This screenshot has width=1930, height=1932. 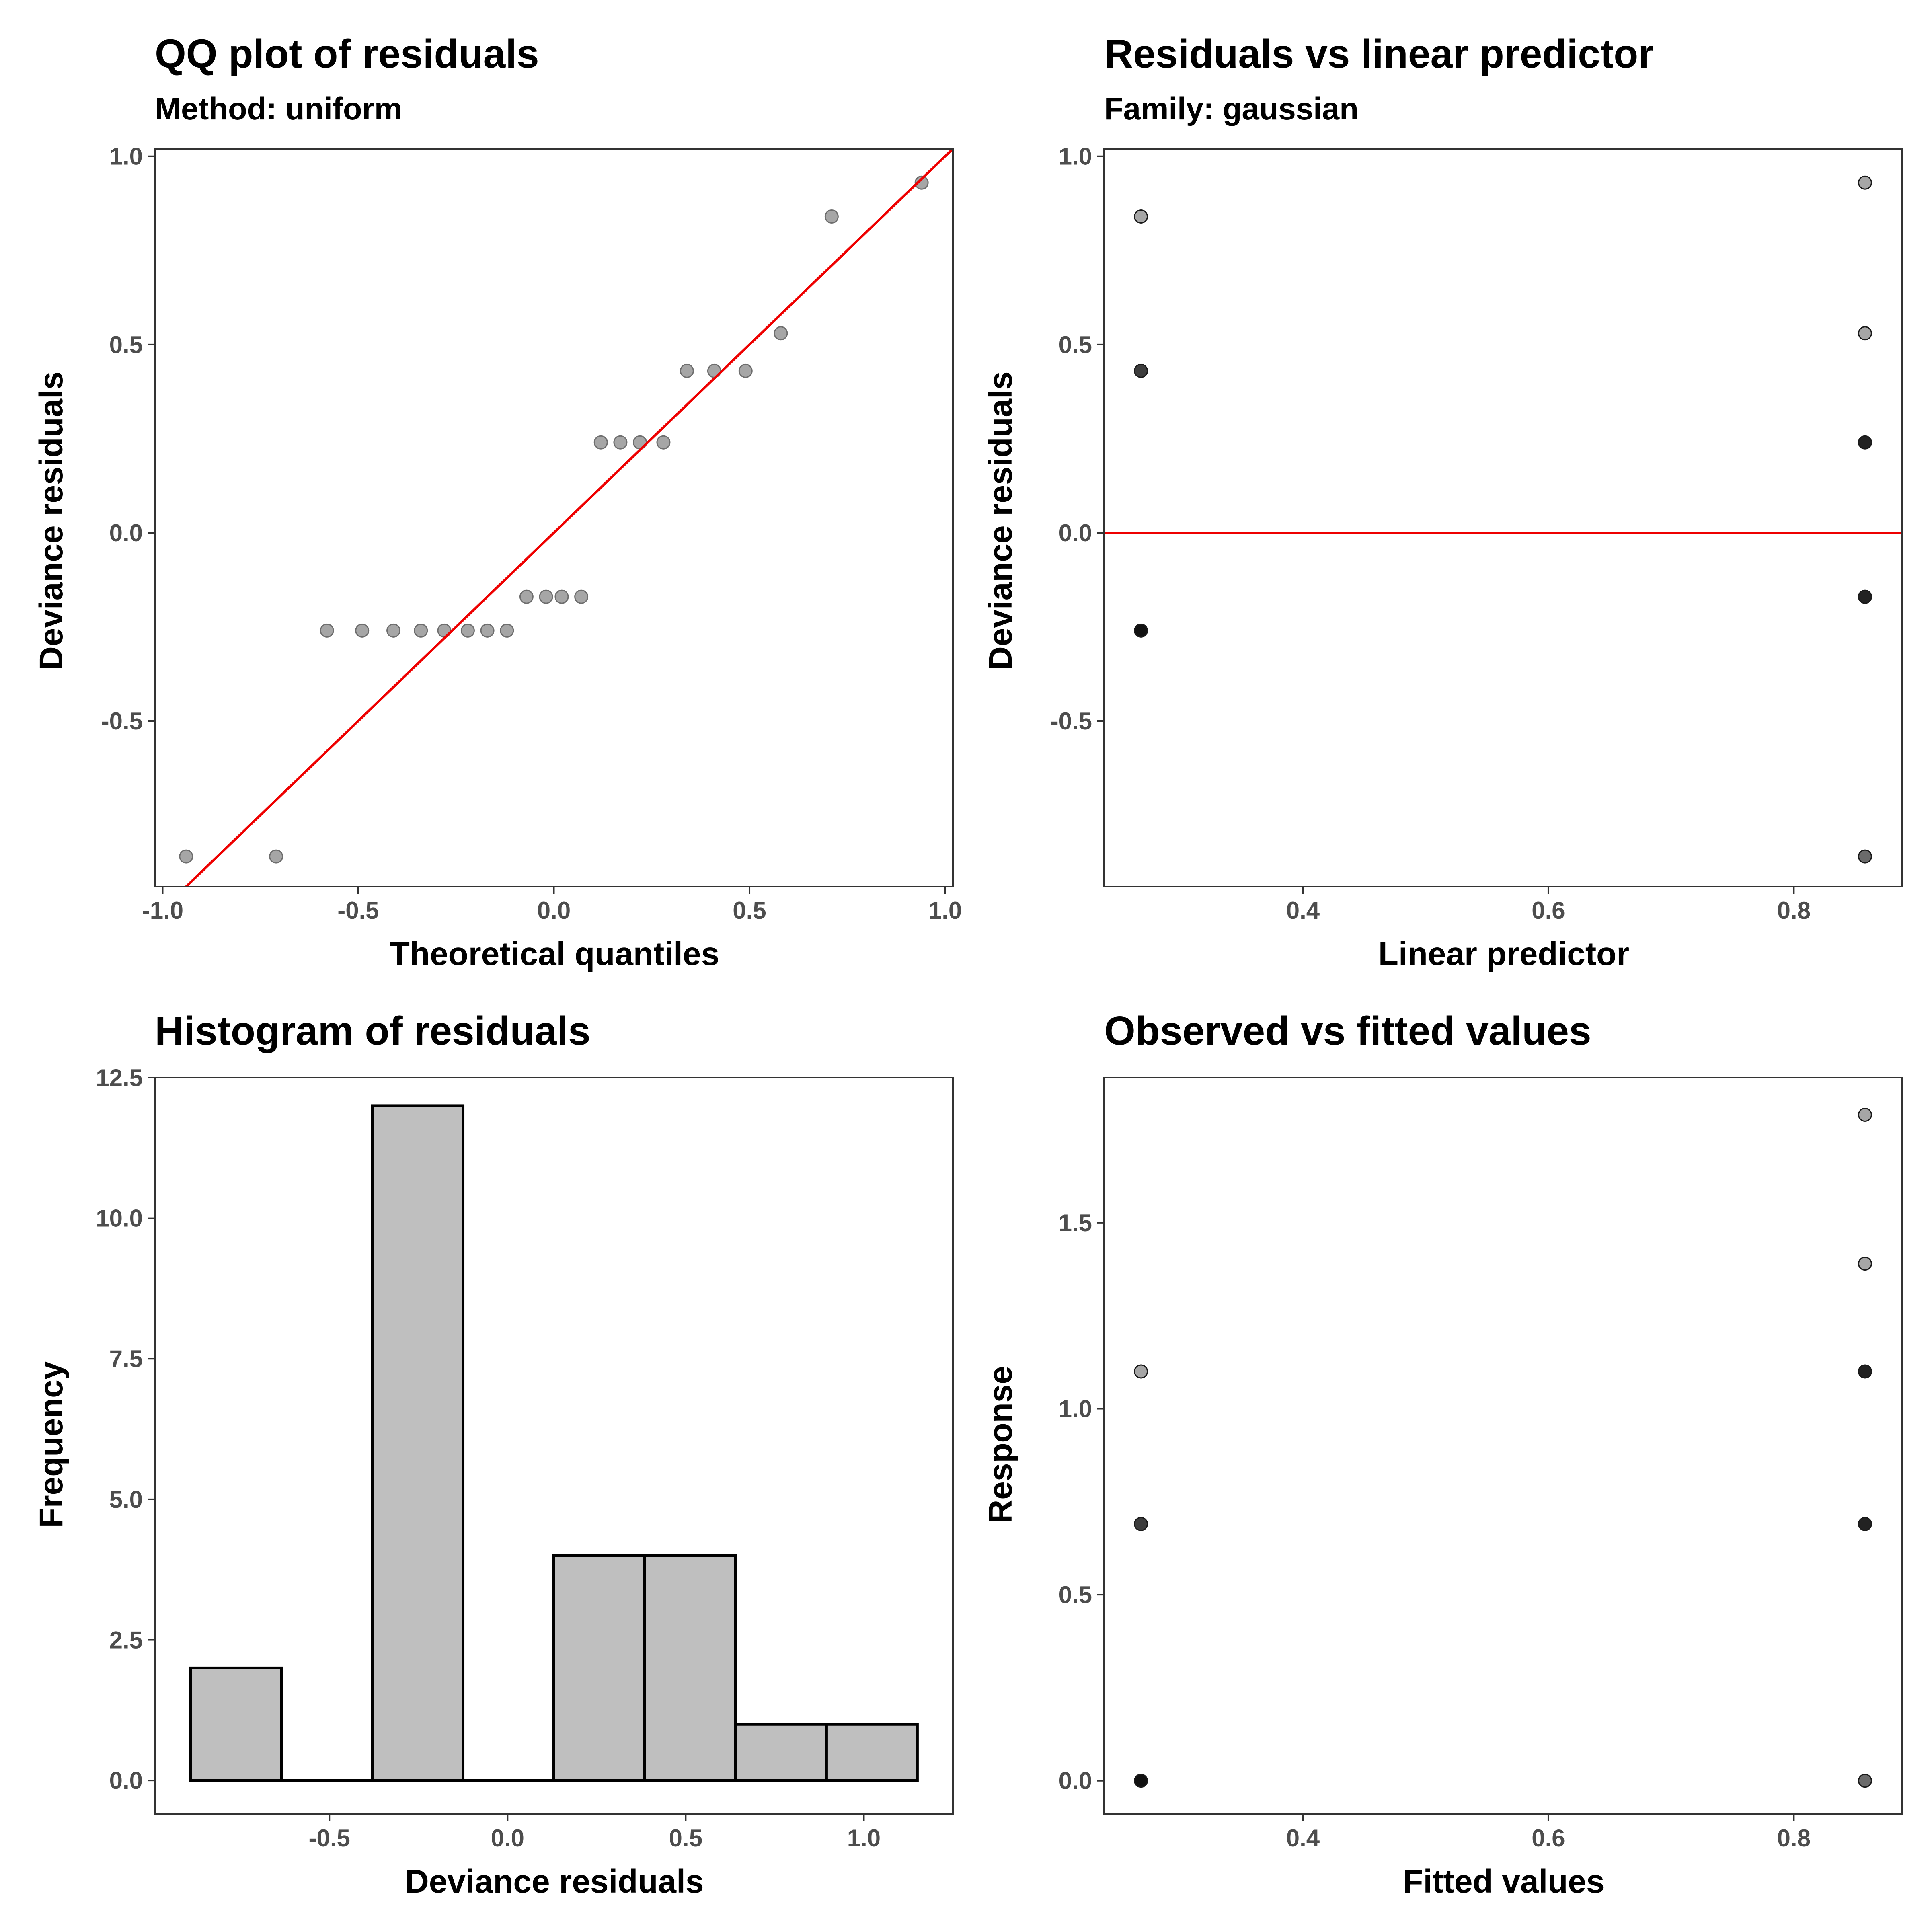 I want to click on residuals-x-tick-label: 0.6, so click(x=1548, y=910).